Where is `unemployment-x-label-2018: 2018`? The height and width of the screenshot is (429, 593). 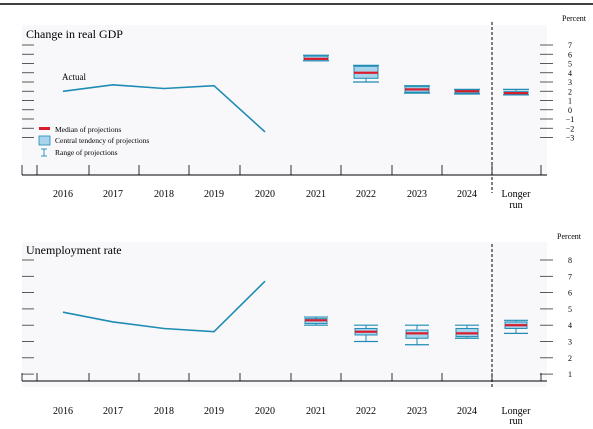 unemployment-x-label-2018: 2018 is located at coordinates (164, 411).